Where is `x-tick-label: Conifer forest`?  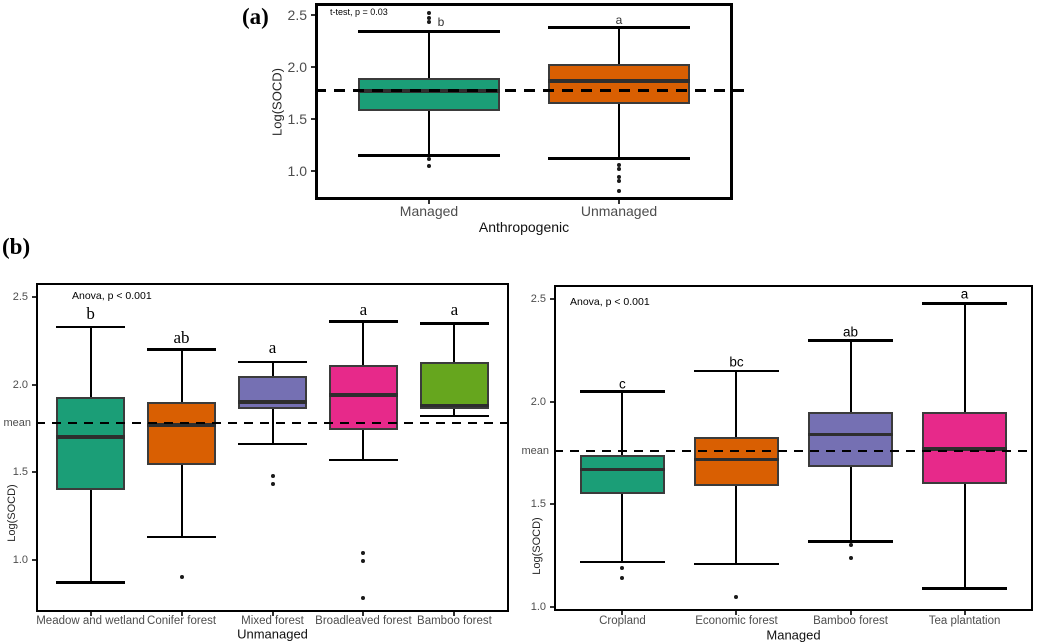
x-tick-label: Conifer forest is located at coordinates (182, 621).